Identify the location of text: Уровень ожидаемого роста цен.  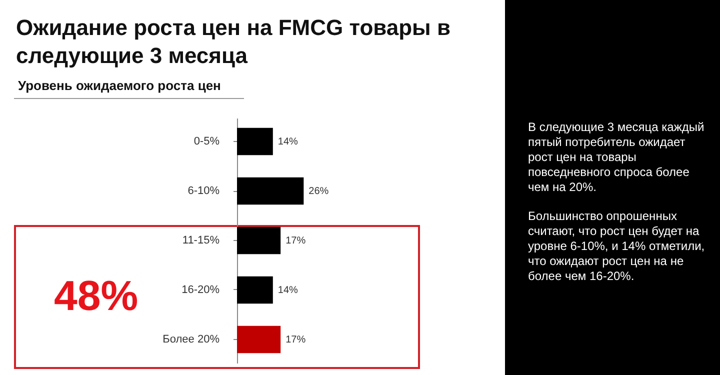
(119, 85).